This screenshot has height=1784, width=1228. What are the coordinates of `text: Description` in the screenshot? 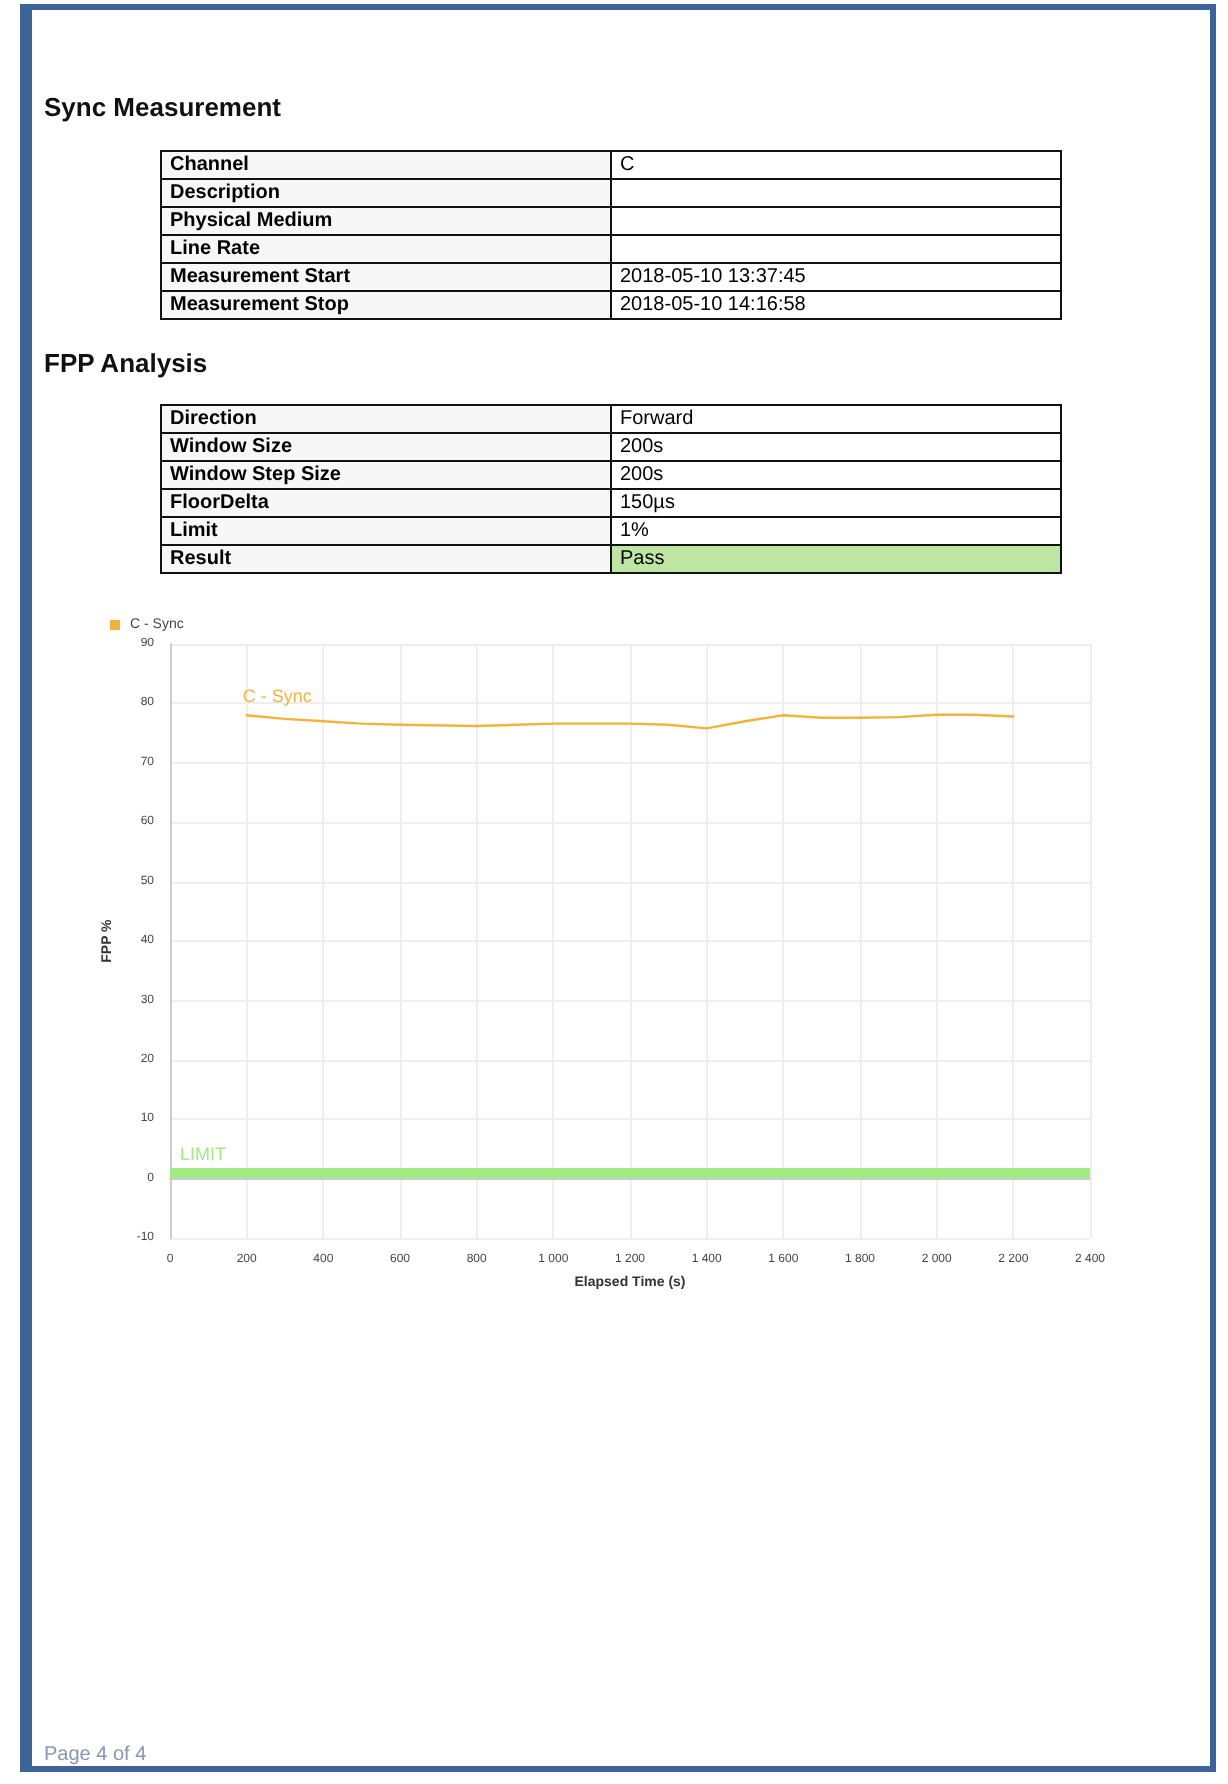 It's located at (386, 193).